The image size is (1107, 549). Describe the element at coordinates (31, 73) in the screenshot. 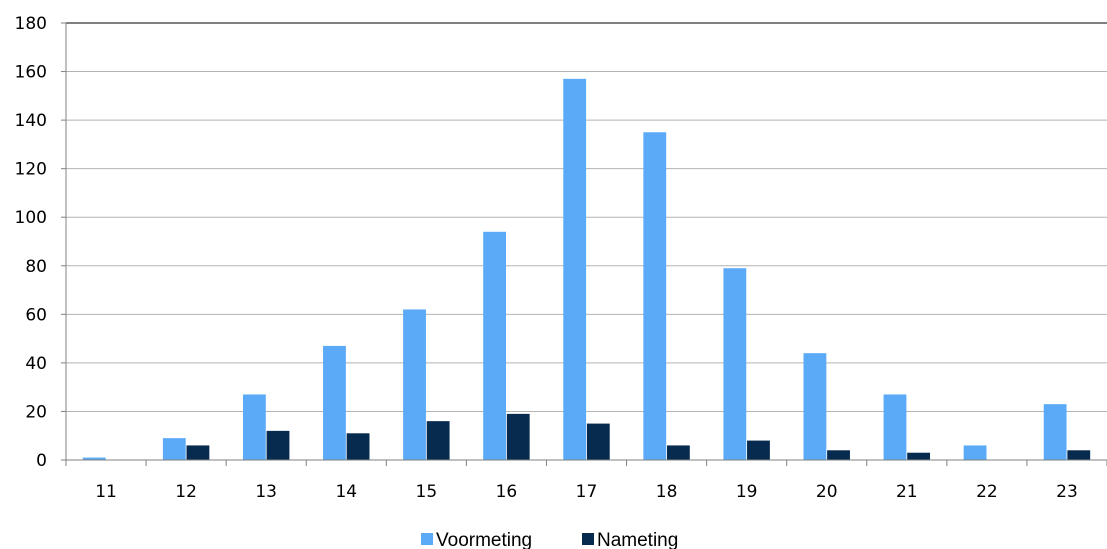

I see `y-tick-label: 160` at that location.